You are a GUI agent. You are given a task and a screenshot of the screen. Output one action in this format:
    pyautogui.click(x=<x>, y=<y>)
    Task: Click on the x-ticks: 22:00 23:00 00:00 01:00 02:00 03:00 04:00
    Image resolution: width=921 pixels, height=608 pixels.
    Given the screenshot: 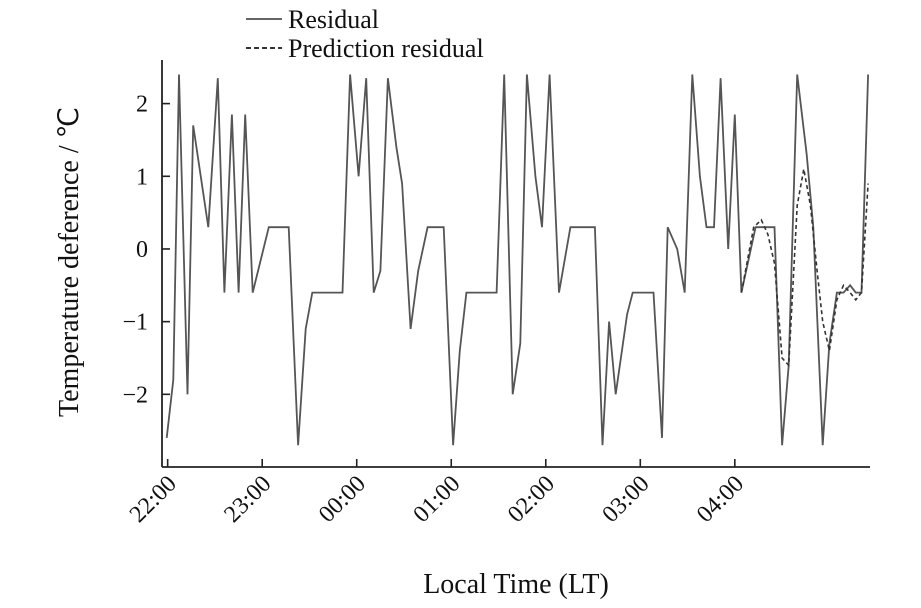 What is the action you would take?
    pyautogui.click(x=437, y=493)
    